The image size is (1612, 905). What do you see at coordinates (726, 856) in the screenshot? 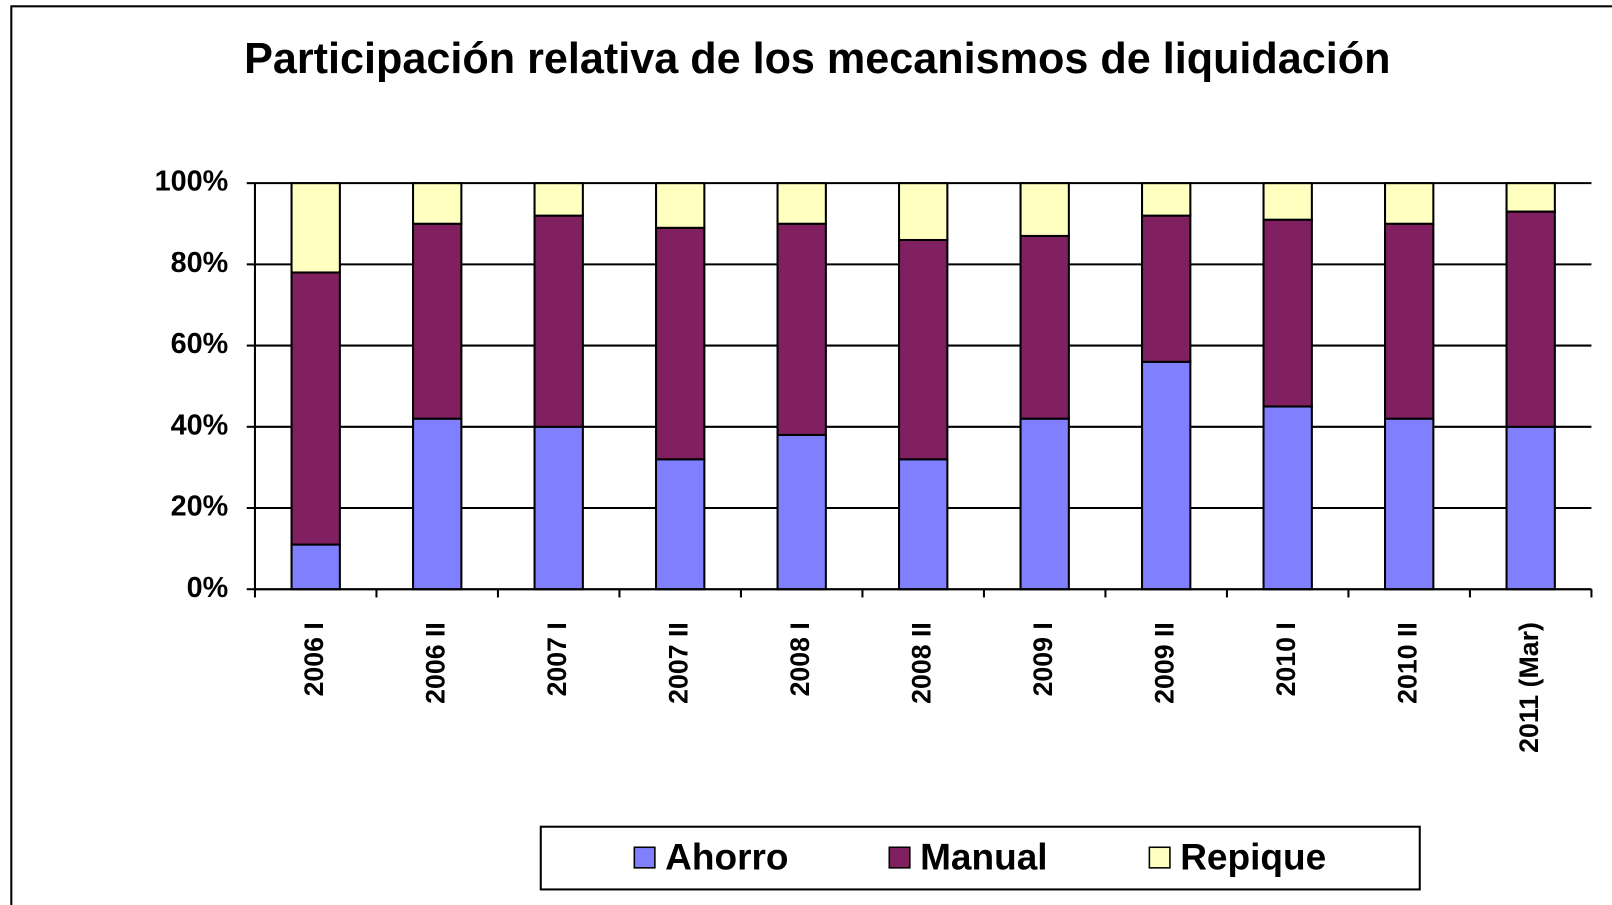
I see `legend-label: Ahorro` at bounding box center [726, 856].